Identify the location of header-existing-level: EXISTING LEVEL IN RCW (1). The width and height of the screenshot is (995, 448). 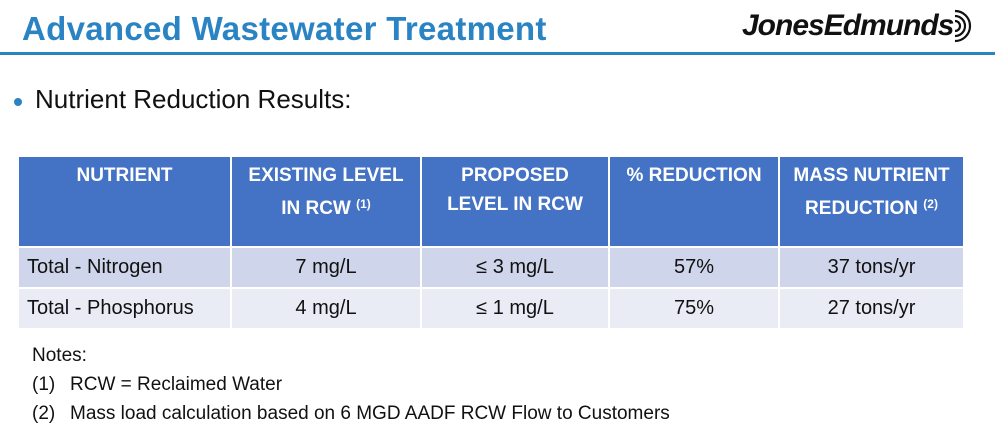
(326, 202).